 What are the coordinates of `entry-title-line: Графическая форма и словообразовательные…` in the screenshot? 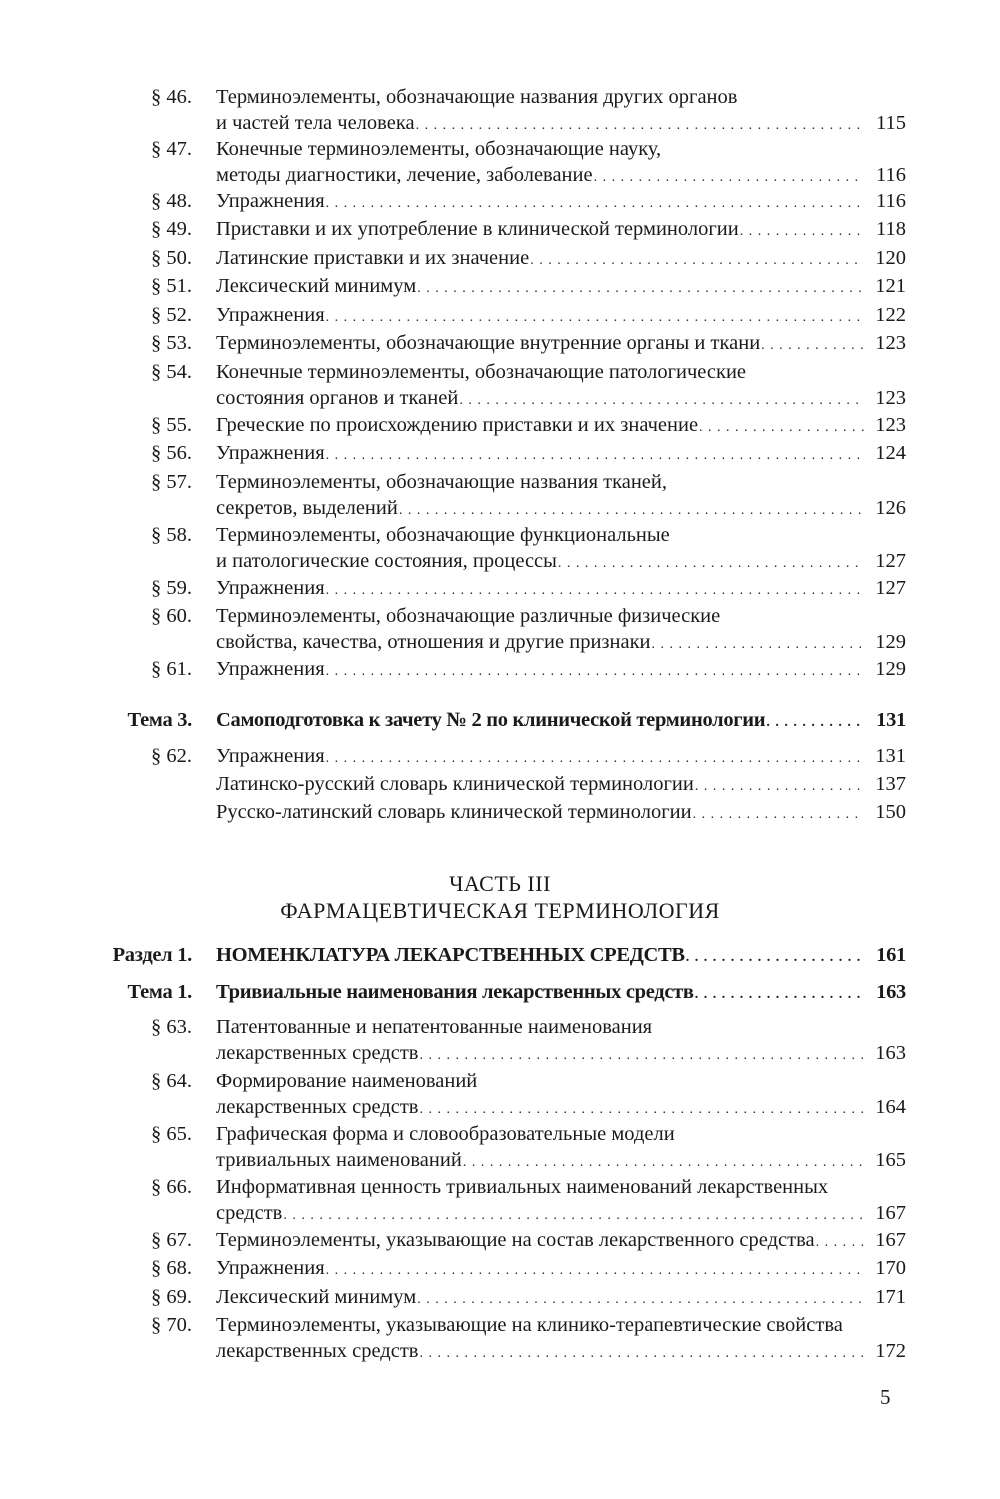 It's located at (445, 1134).